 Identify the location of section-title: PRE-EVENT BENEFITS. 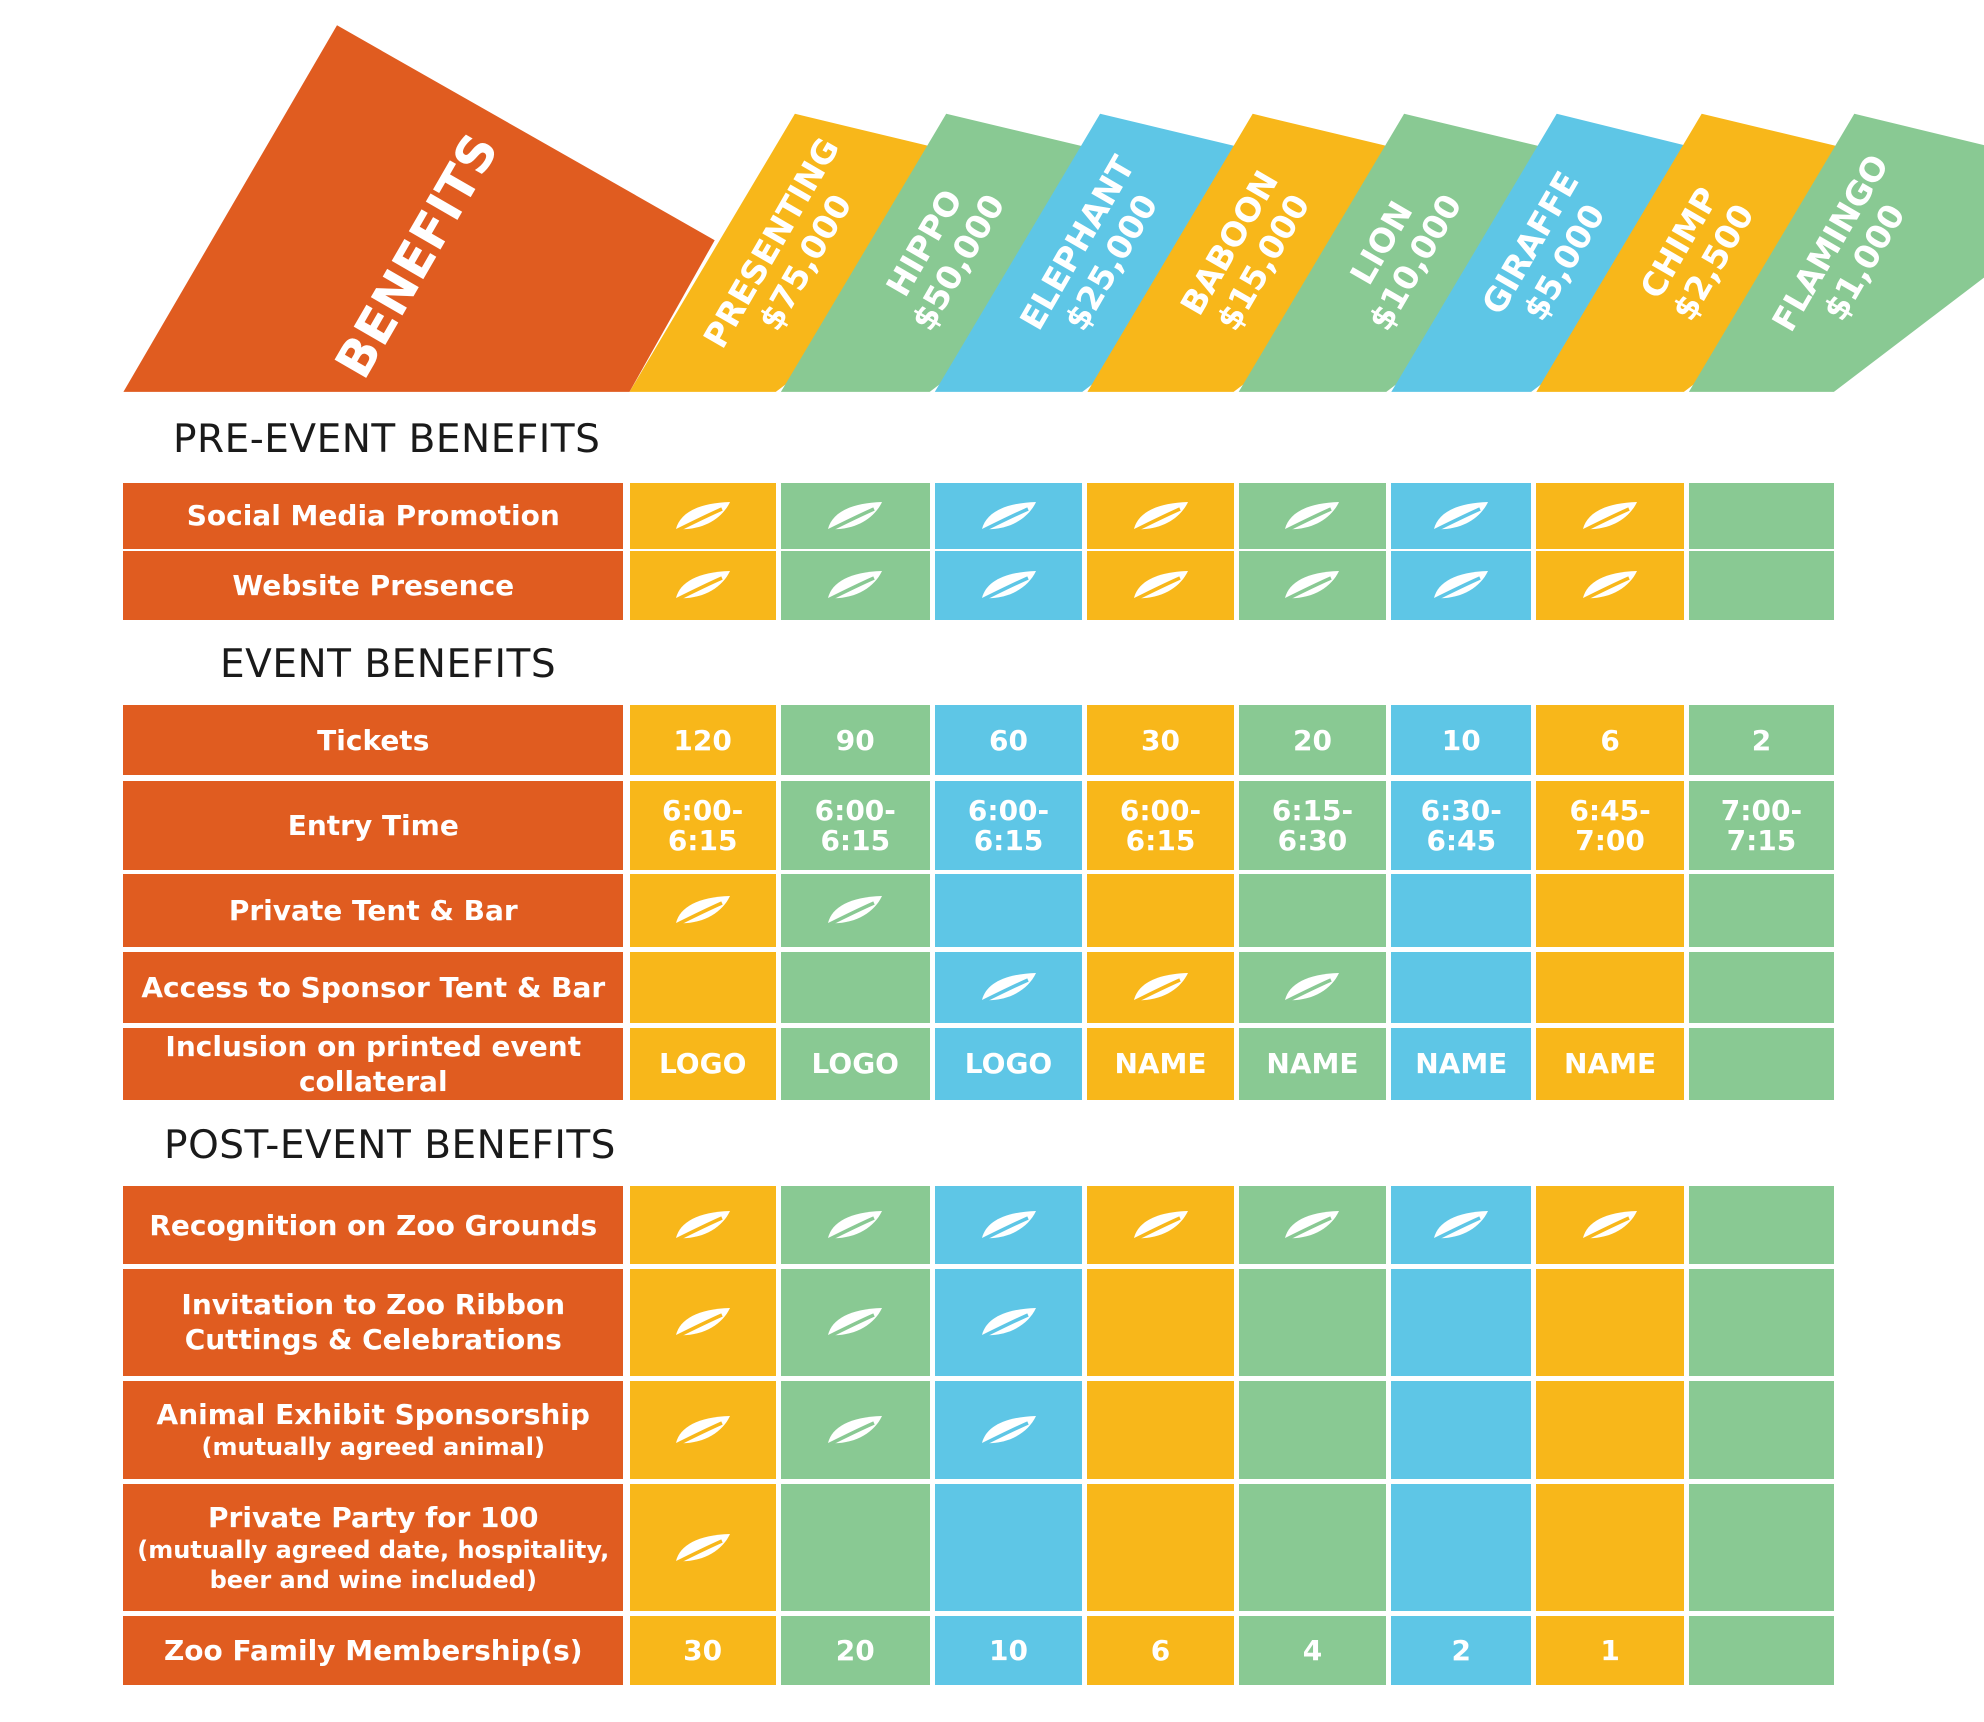
(386, 440).